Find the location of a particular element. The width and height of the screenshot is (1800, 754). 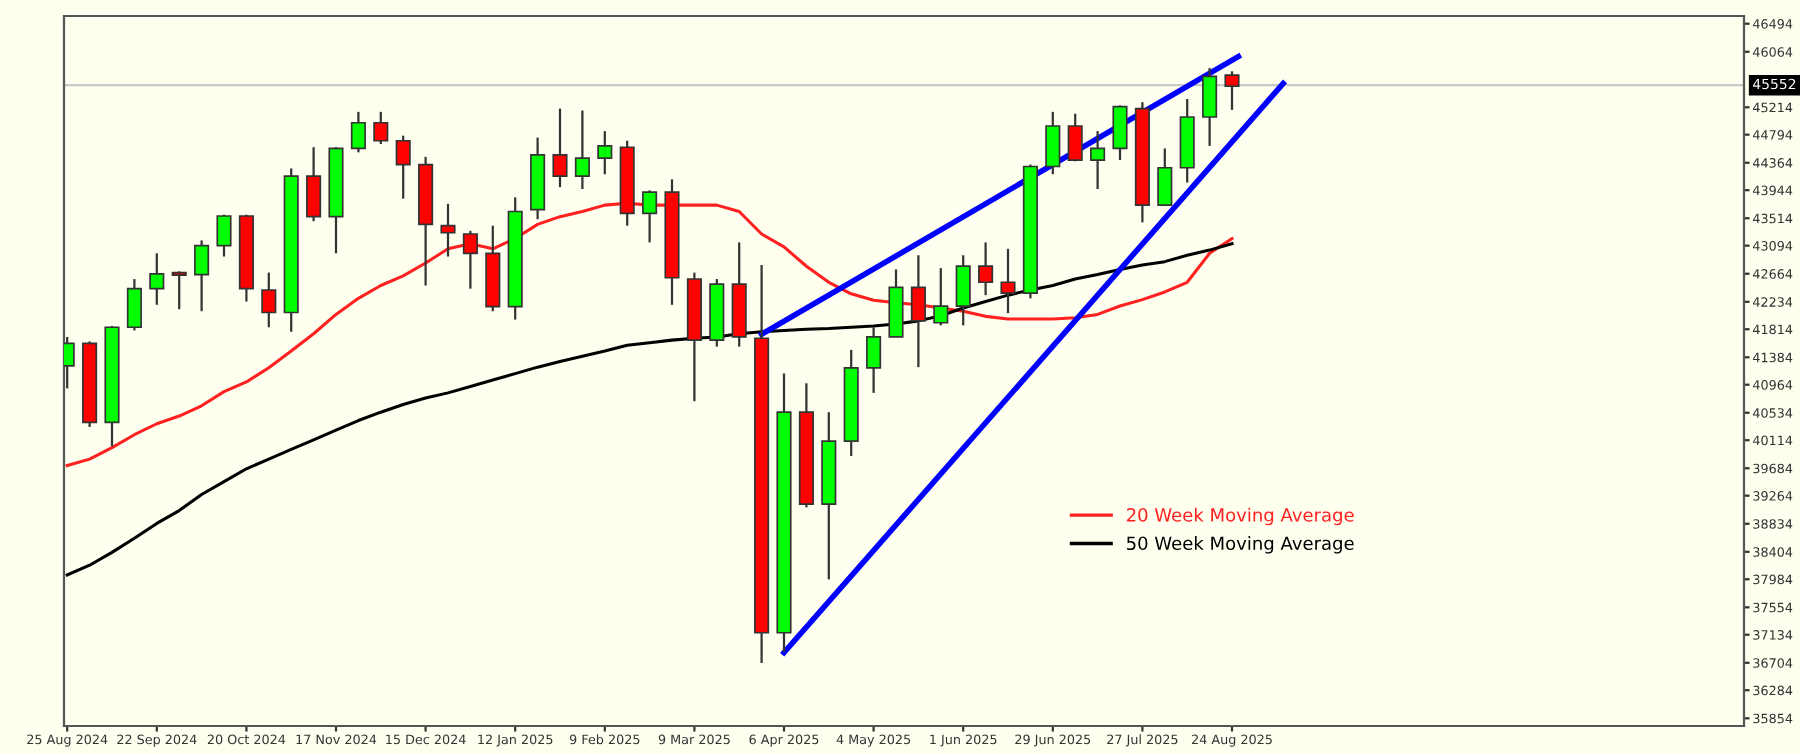

legend-label: 50 Week Moving Average is located at coordinates (1240, 545).